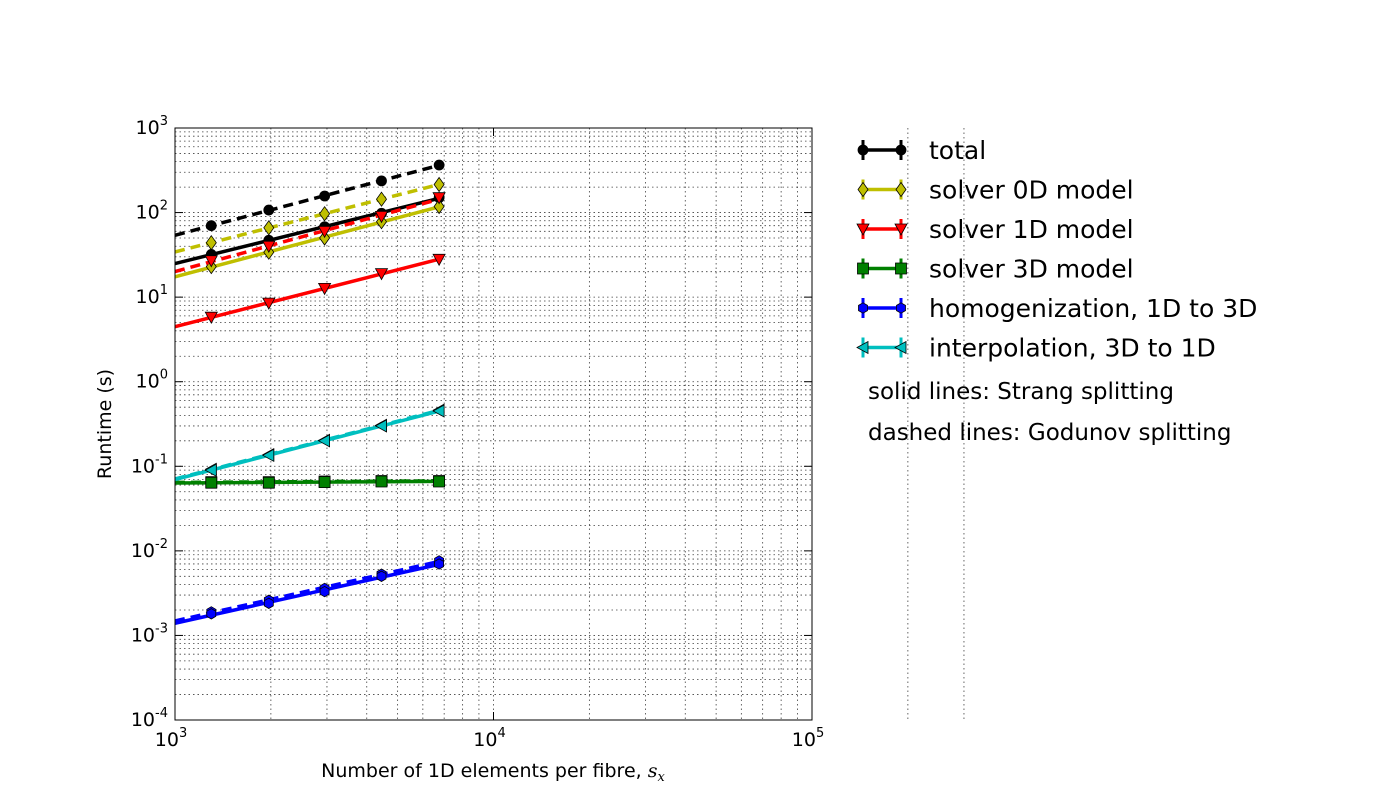 The height and width of the screenshot is (800, 1400). What do you see at coordinates (1031, 190) in the screenshot?
I see `legend-label: solver 0D model` at bounding box center [1031, 190].